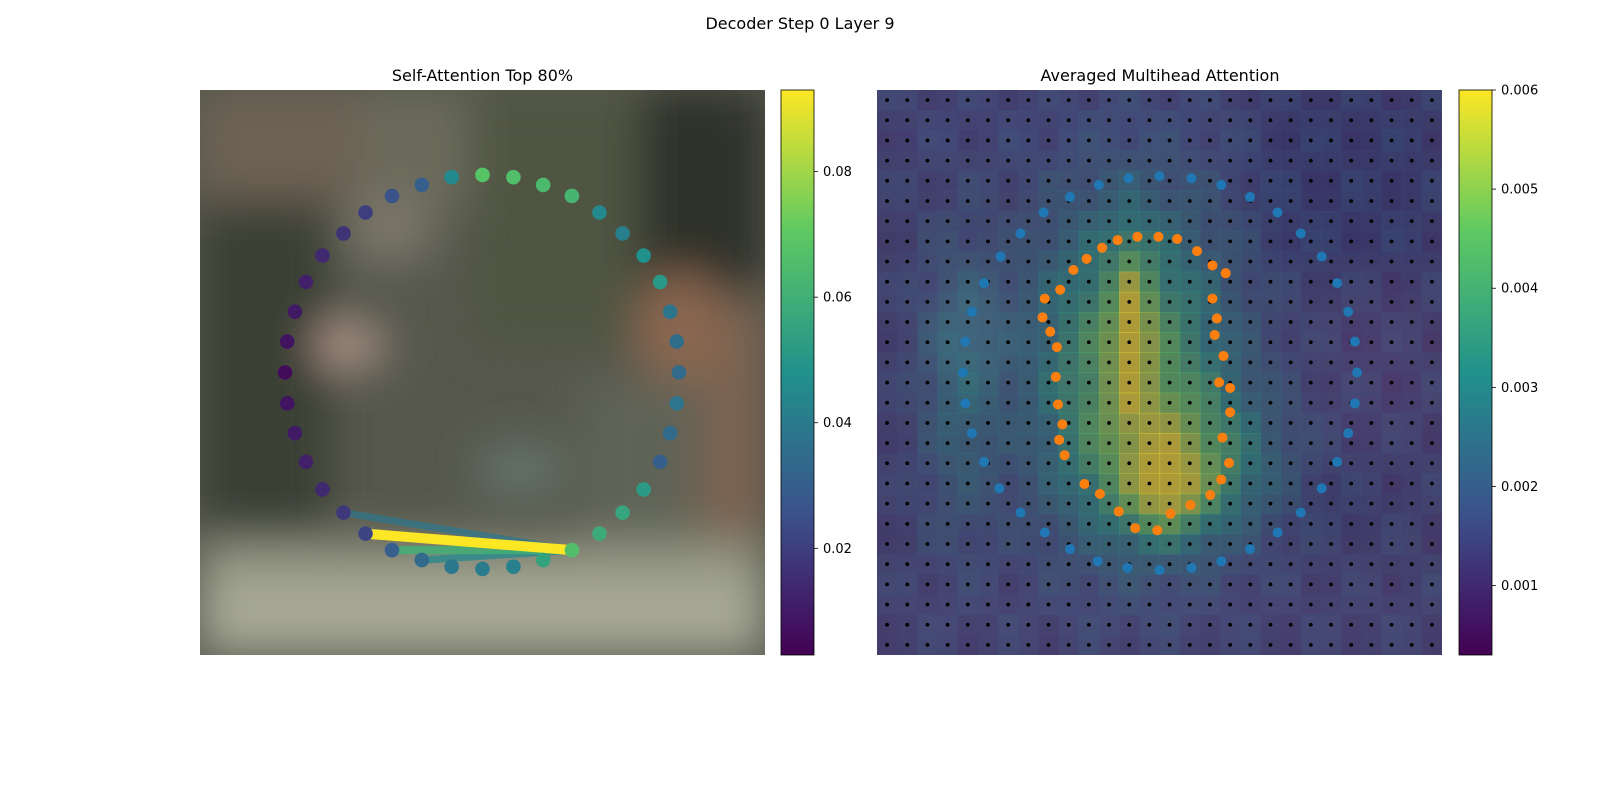 Image resolution: width=1600 pixels, height=800 pixels. Describe the element at coordinates (816, 372) in the screenshot. I see `left-colorbar: 0.02 0.04 0.06 0.08` at that location.